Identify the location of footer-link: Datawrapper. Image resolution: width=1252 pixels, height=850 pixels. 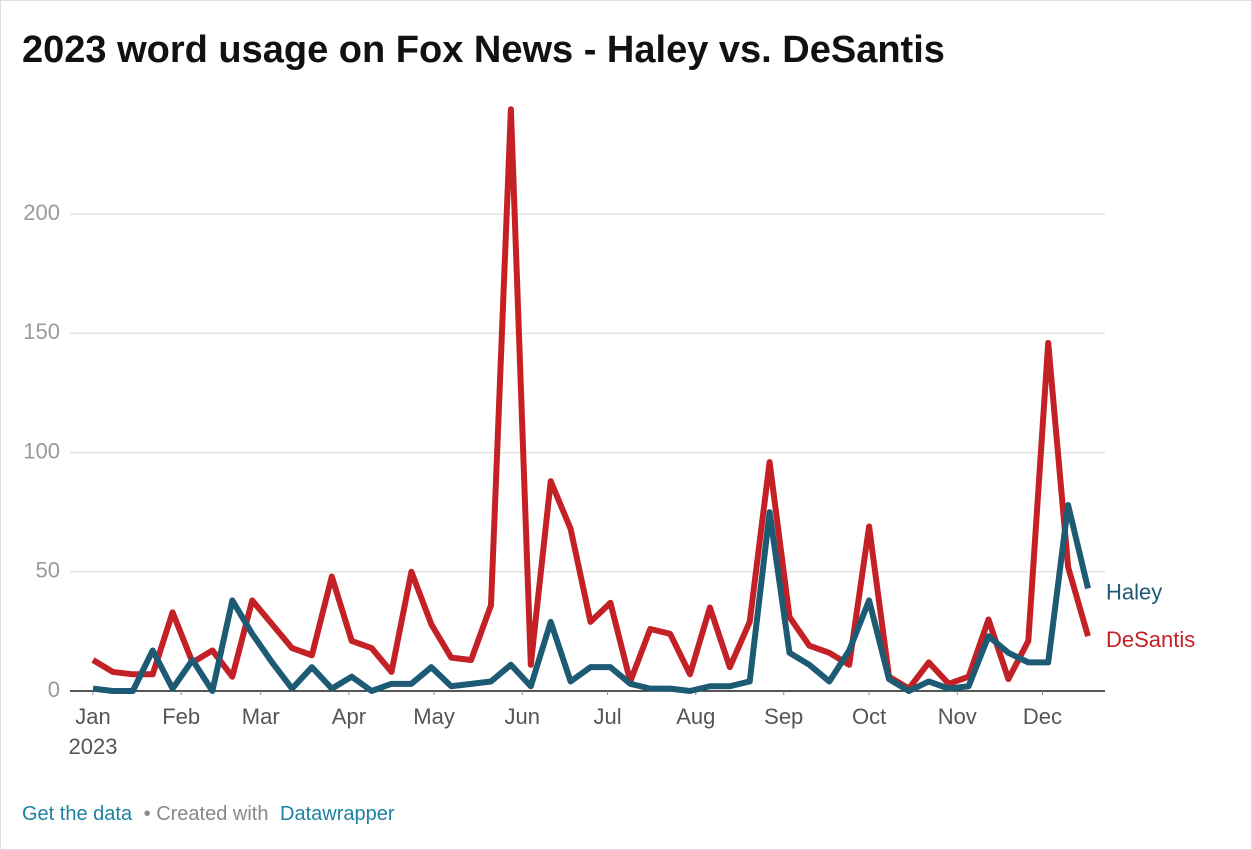
(337, 814).